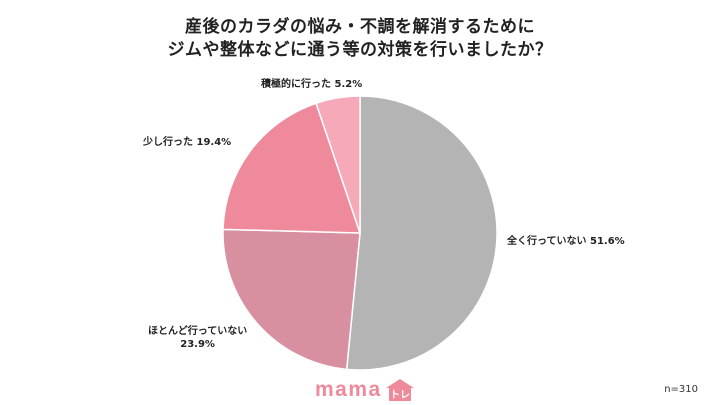 Image resolution: width=720 pixels, height=405 pixels. Describe the element at coordinates (400, 395) in the screenshot. I see `logo-badge-text: トレ` at that location.